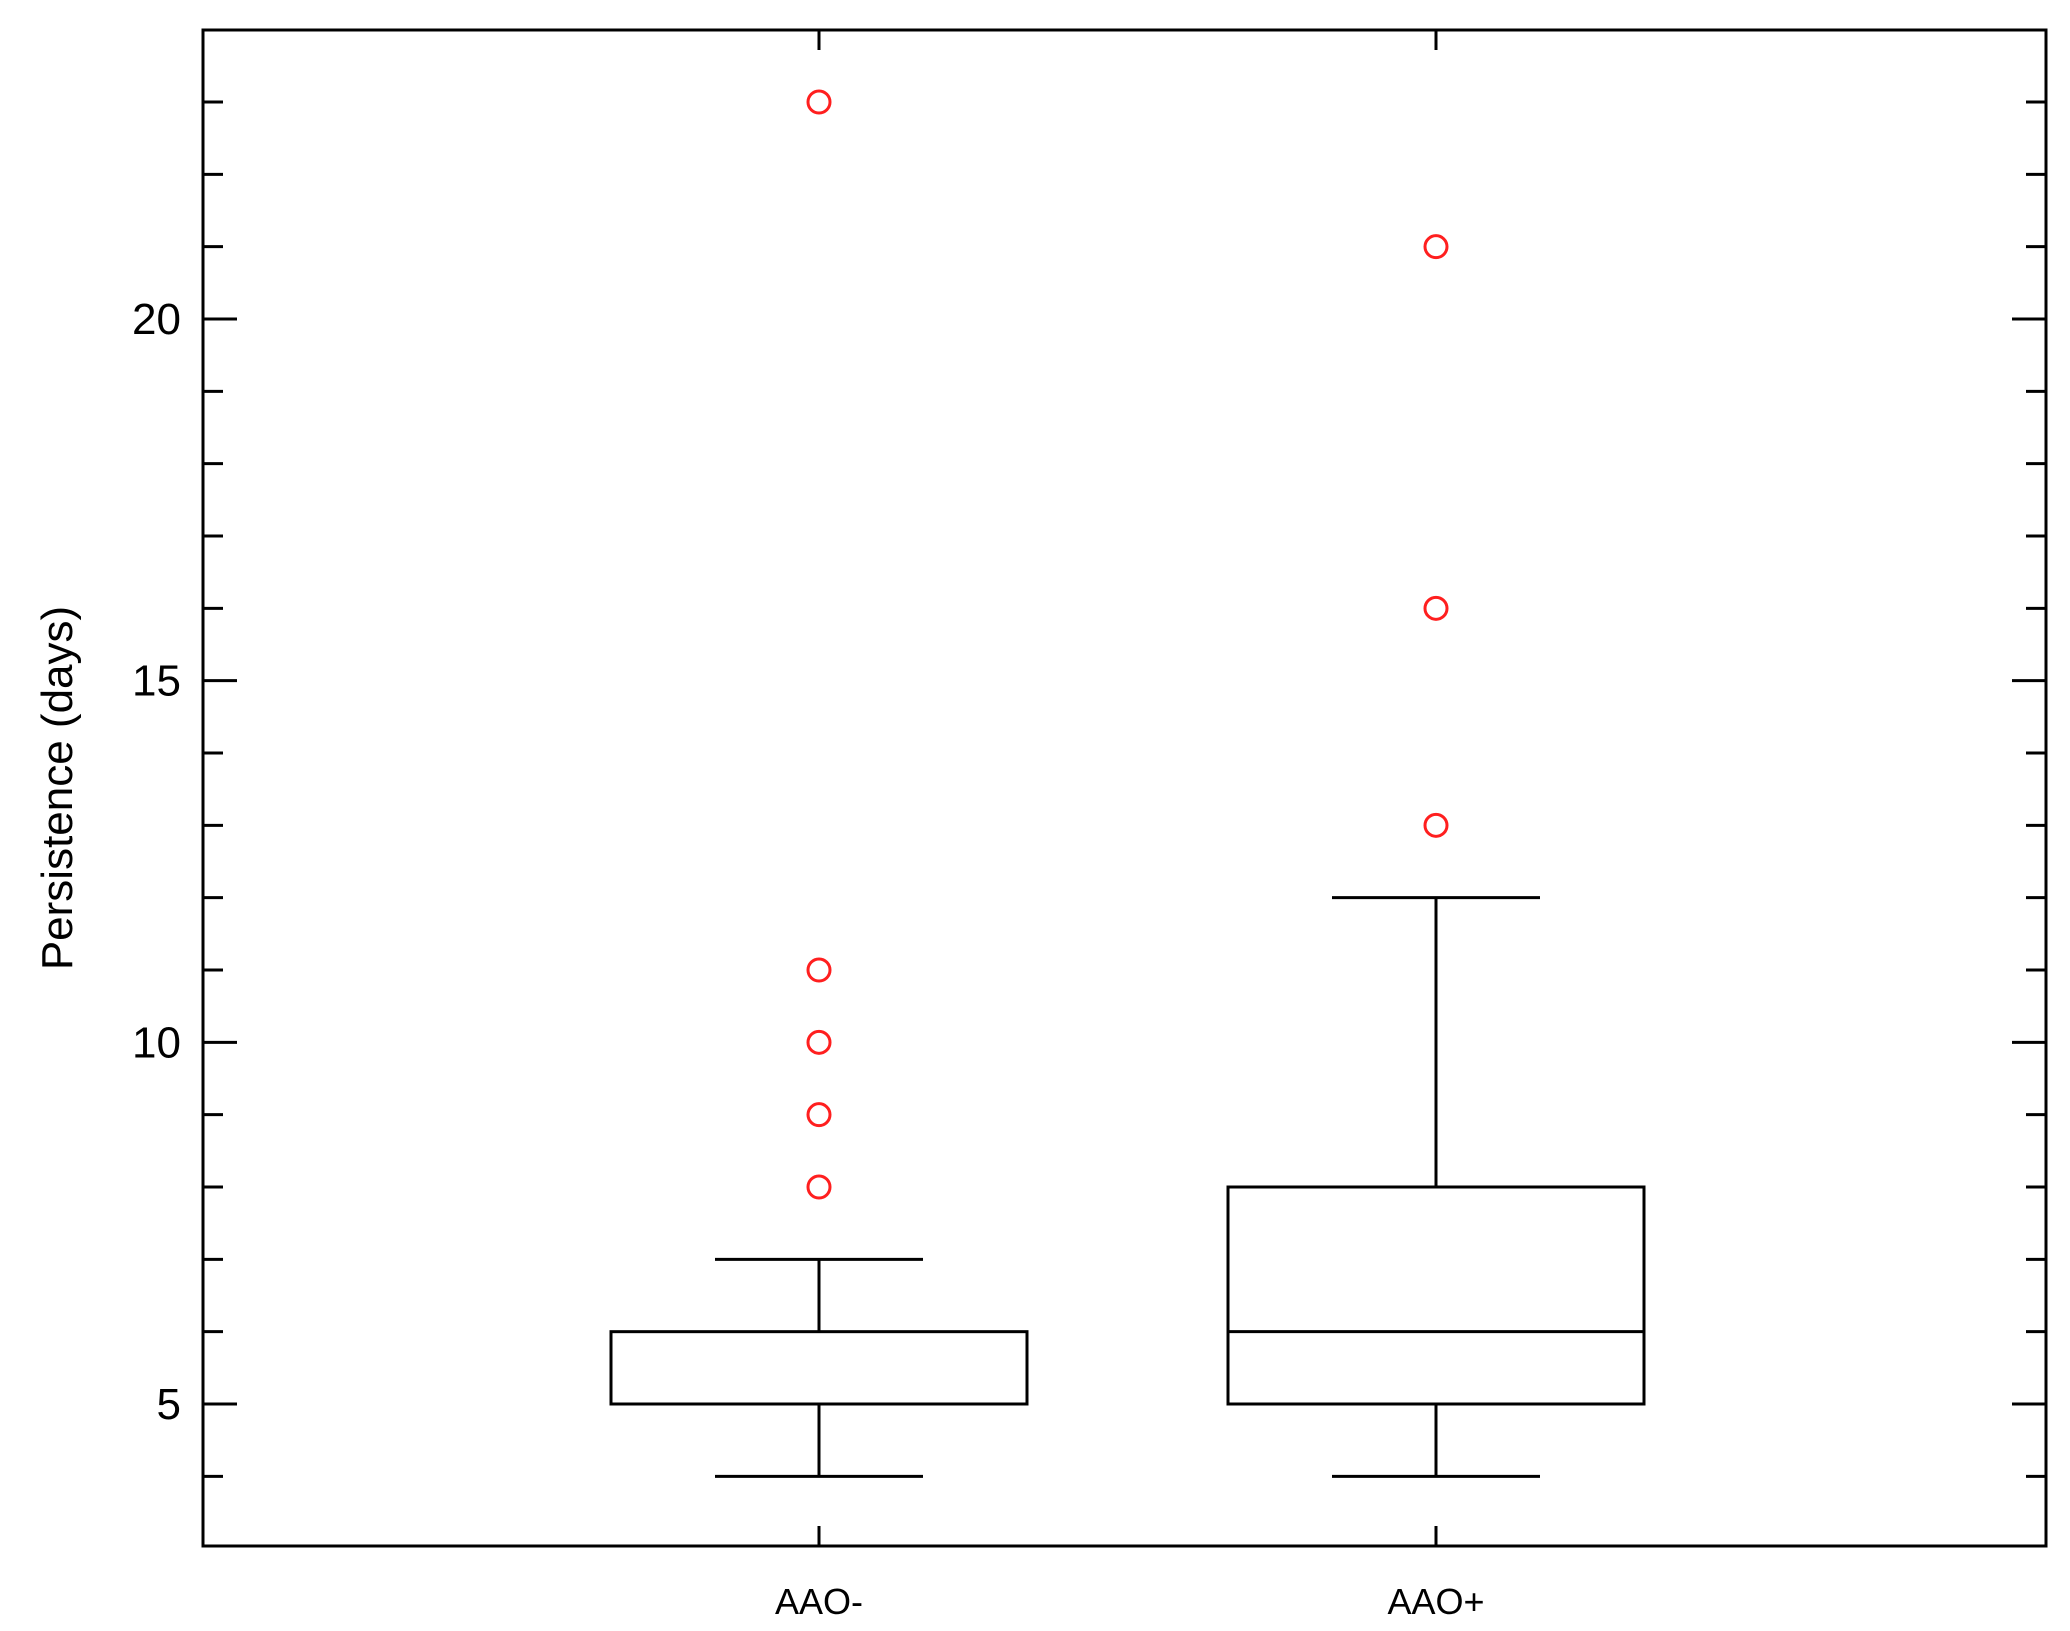 This screenshot has height=1631, width=2070. What do you see at coordinates (57, 788) in the screenshot?
I see `y-axis-label: Persistence (days)` at bounding box center [57, 788].